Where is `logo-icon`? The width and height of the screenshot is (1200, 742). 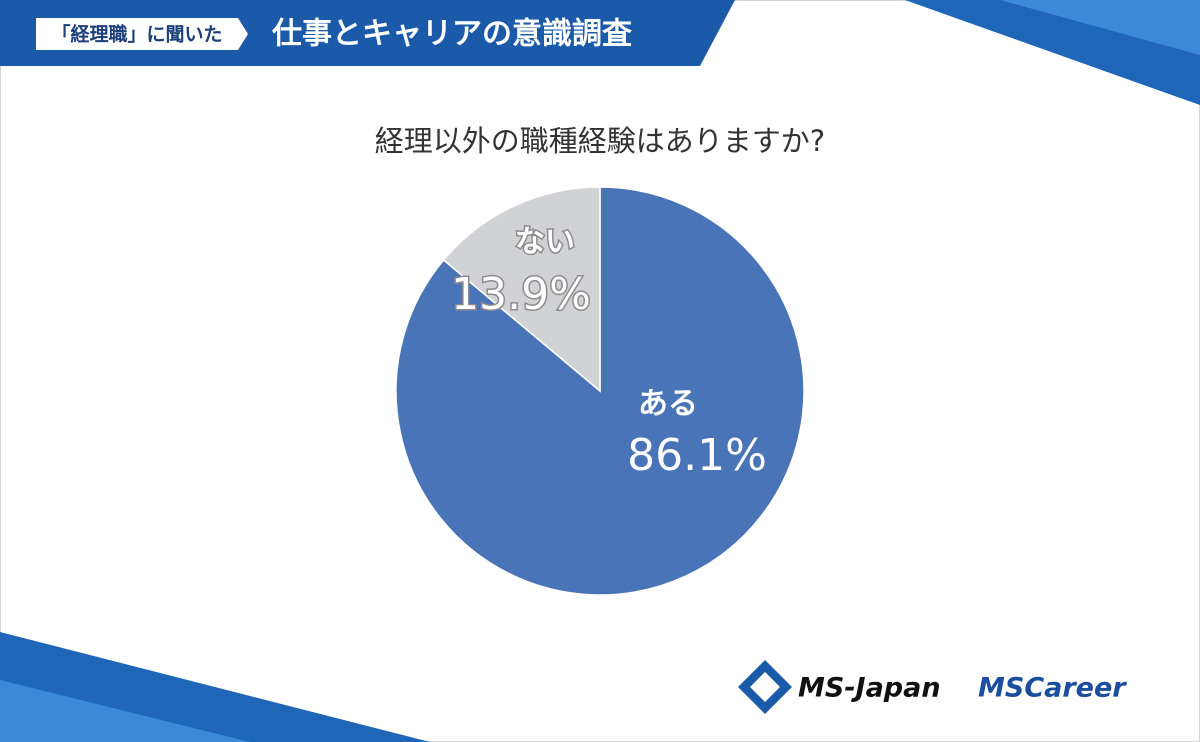 logo-icon is located at coordinates (765, 687).